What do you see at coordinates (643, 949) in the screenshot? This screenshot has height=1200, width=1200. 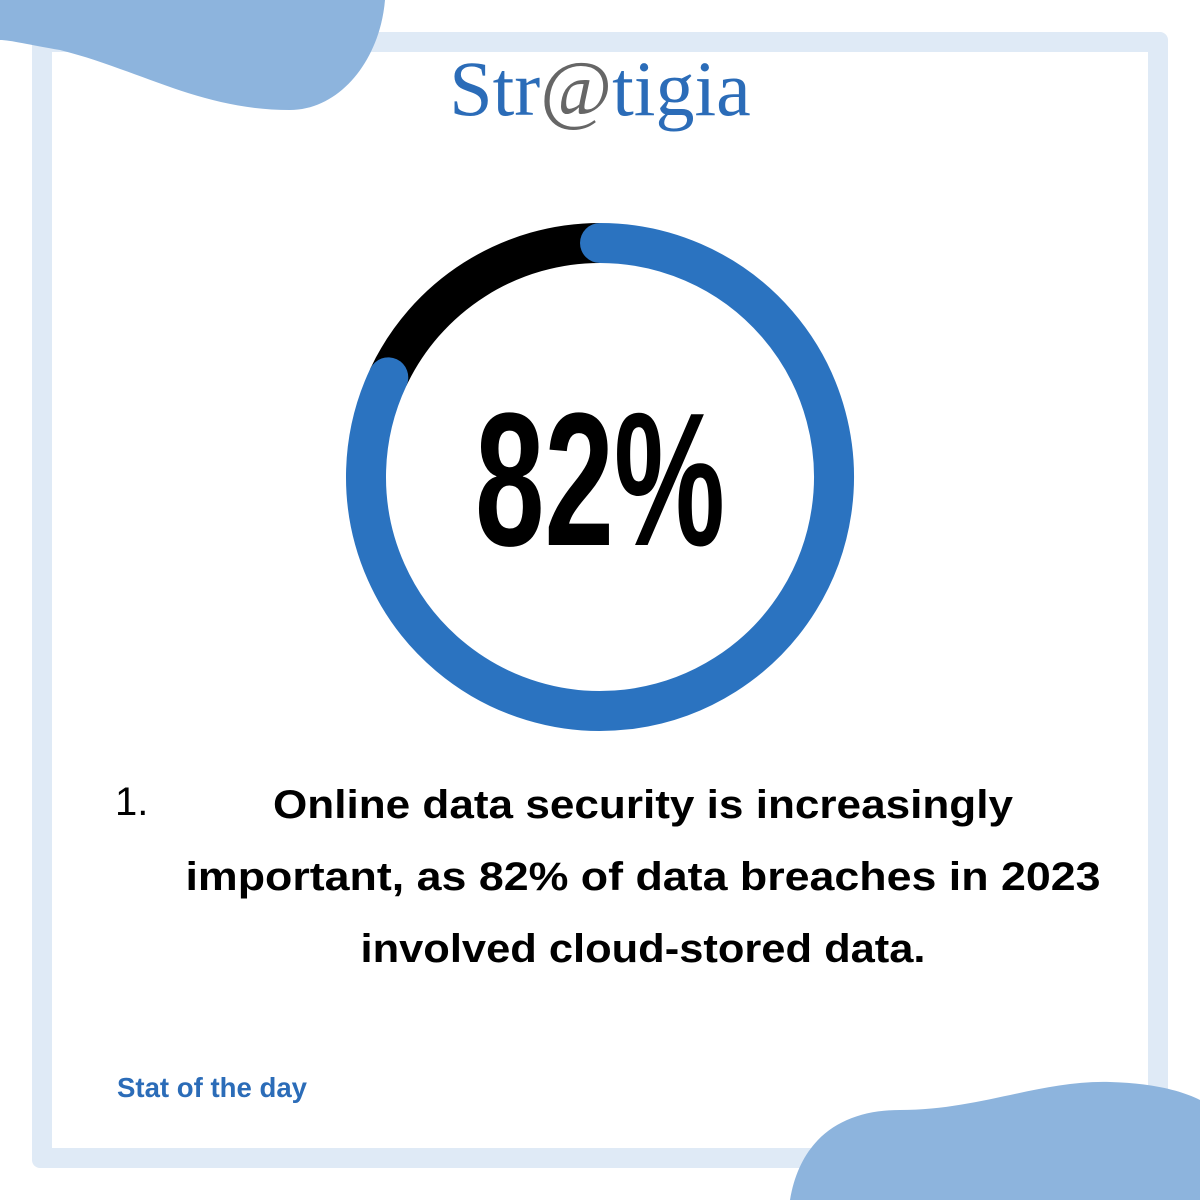 I see `statement-line: involved cloud-stored data.` at bounding box center [643, 949].